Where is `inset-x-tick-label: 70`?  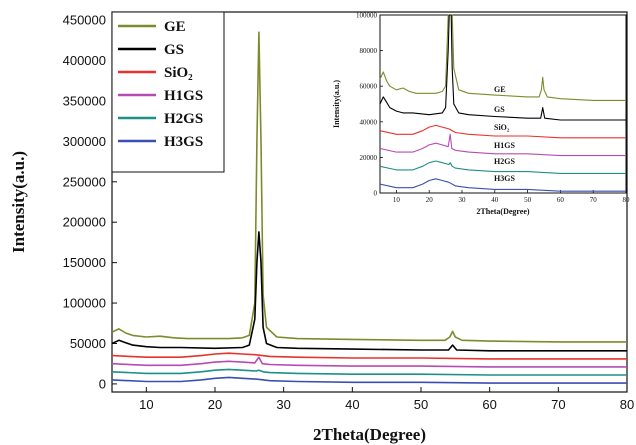 inset-x-tick-label: 70 is located at coordinates (594, 200).